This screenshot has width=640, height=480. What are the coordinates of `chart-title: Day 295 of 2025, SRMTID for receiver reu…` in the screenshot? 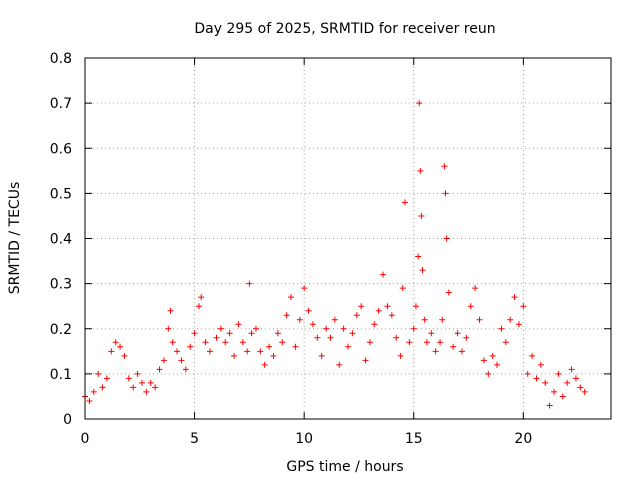 It's located at (344, 29).